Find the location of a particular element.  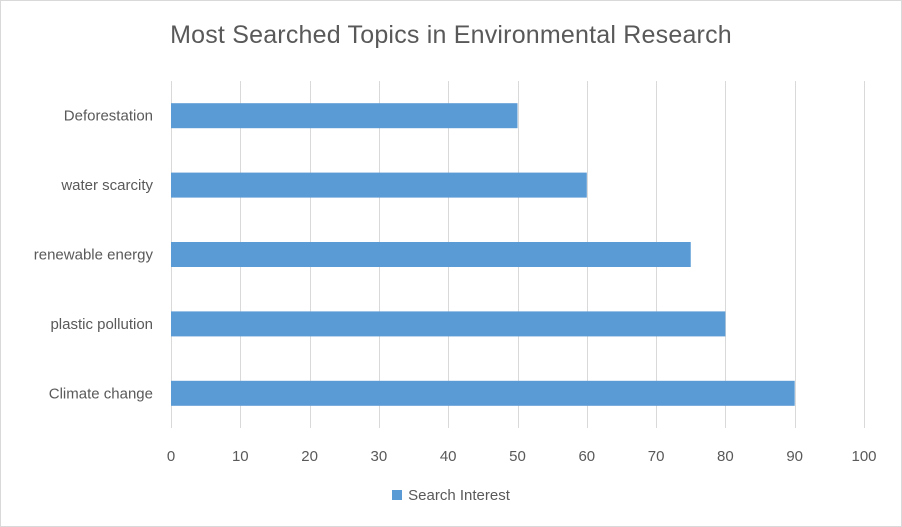

category-label: water scarcity is located at coordinates (106, 185).